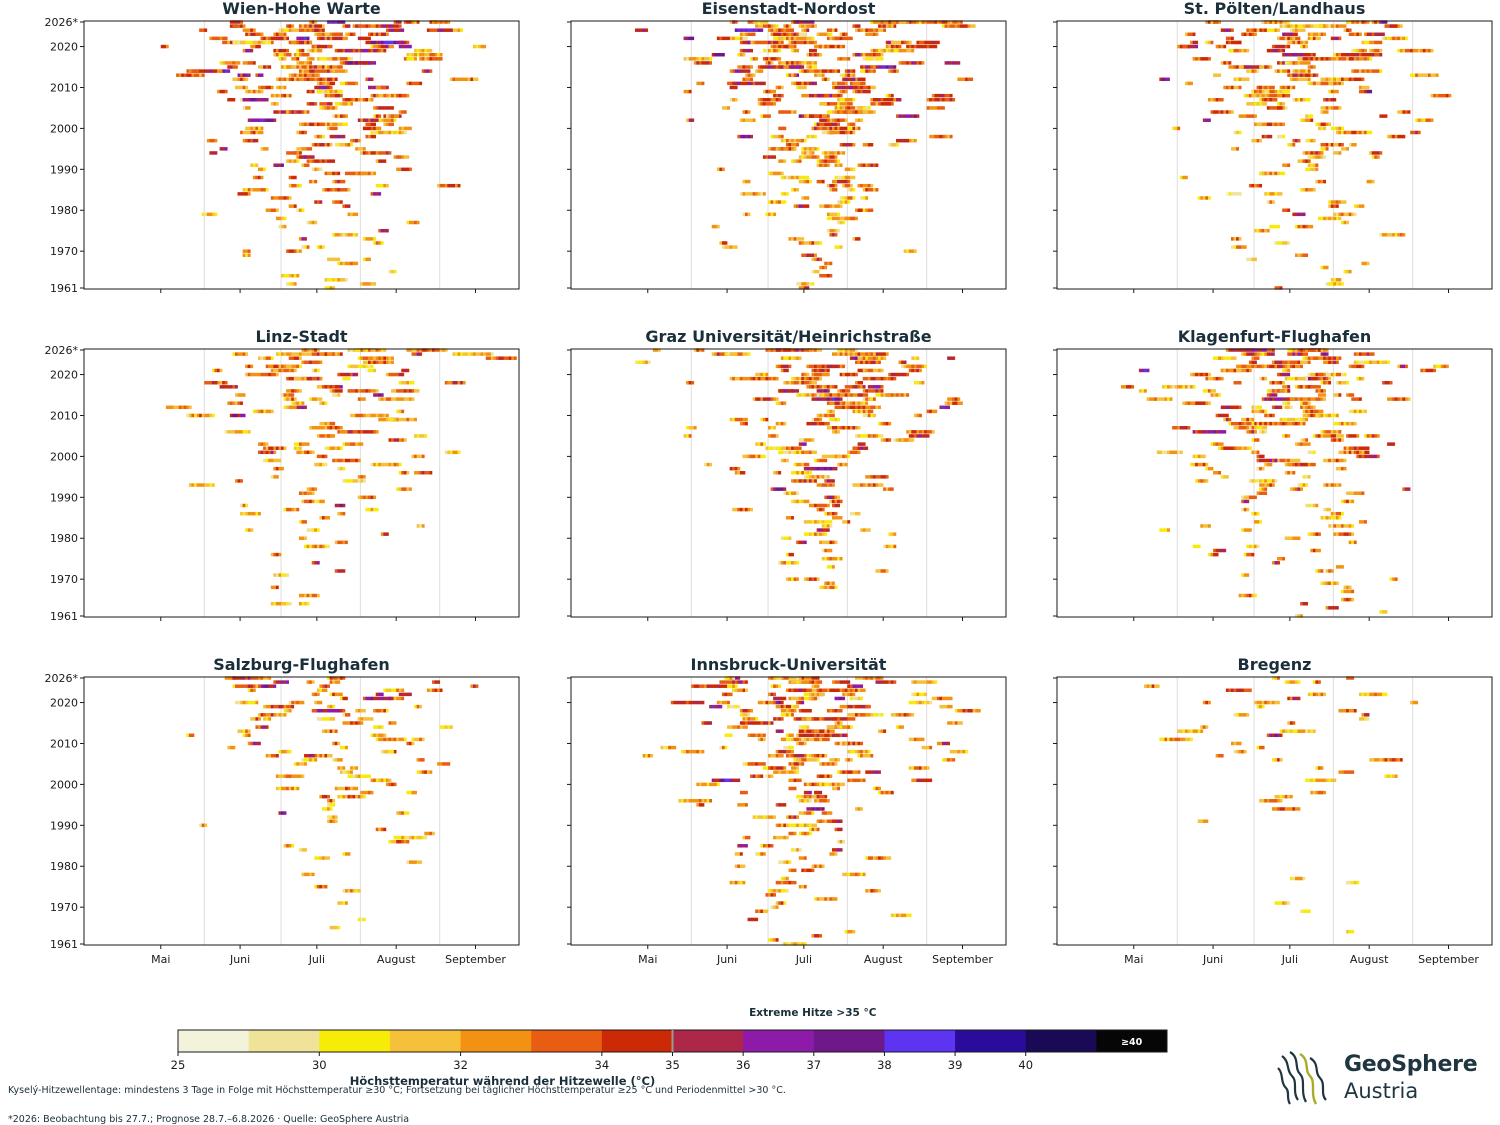 This screenshot has height=1125, width=1500. What do you see at coordinates (1274, 155) in the screenshot?
I see `plot-area` at bounding box center [1274, 155].